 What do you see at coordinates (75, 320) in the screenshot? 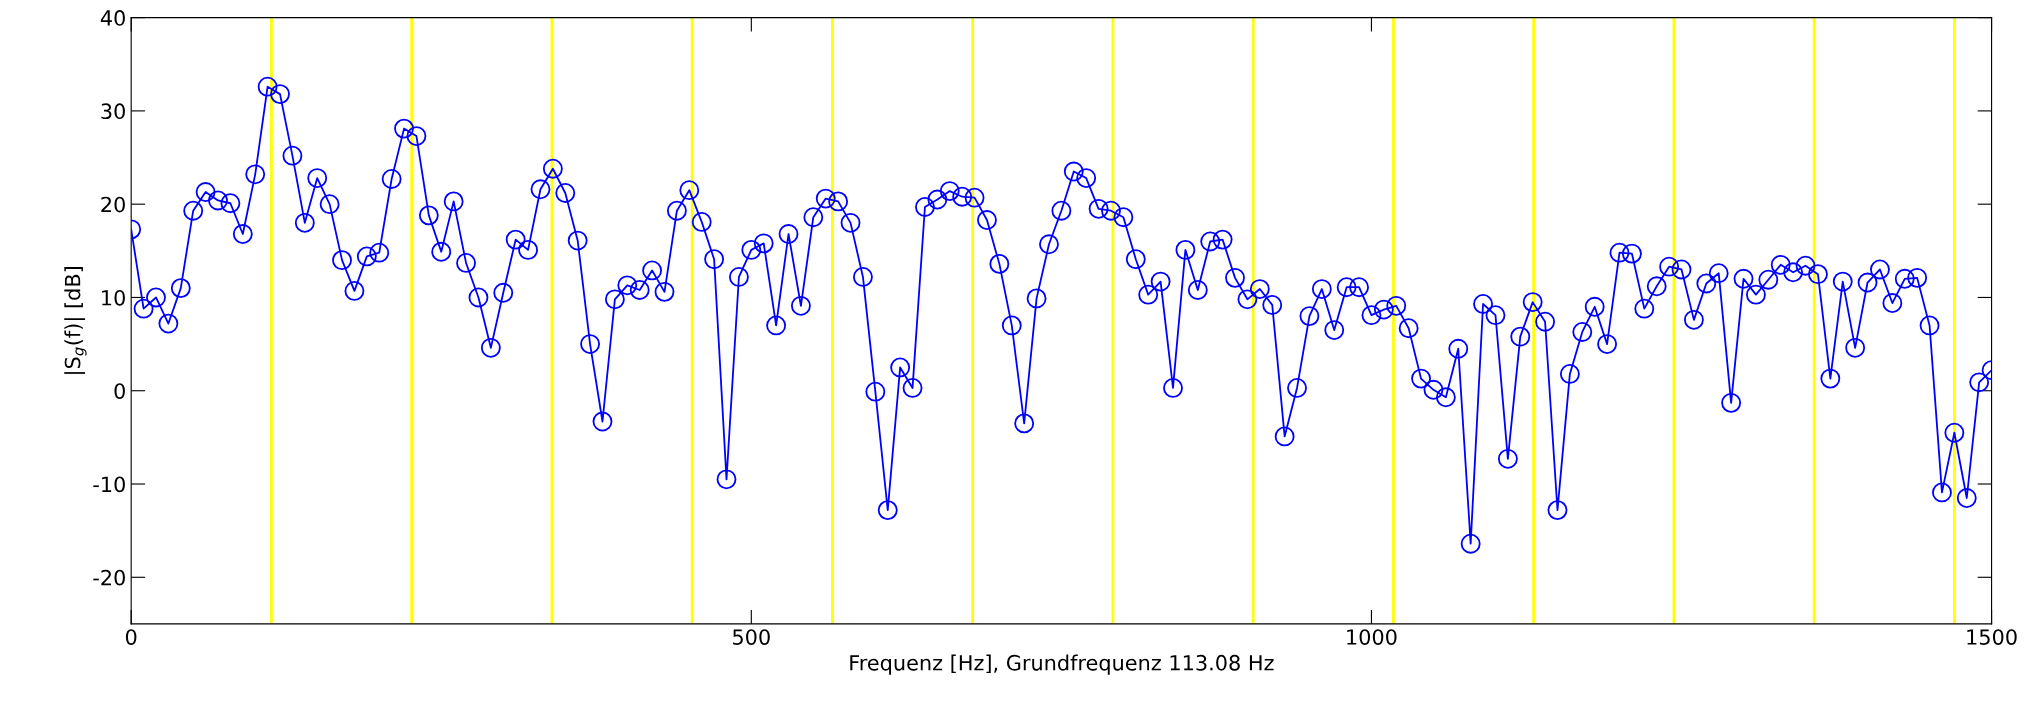
I see `y-axis-title: |S$_{g}$(f)| [dB]` at bounding box center [75, 320].